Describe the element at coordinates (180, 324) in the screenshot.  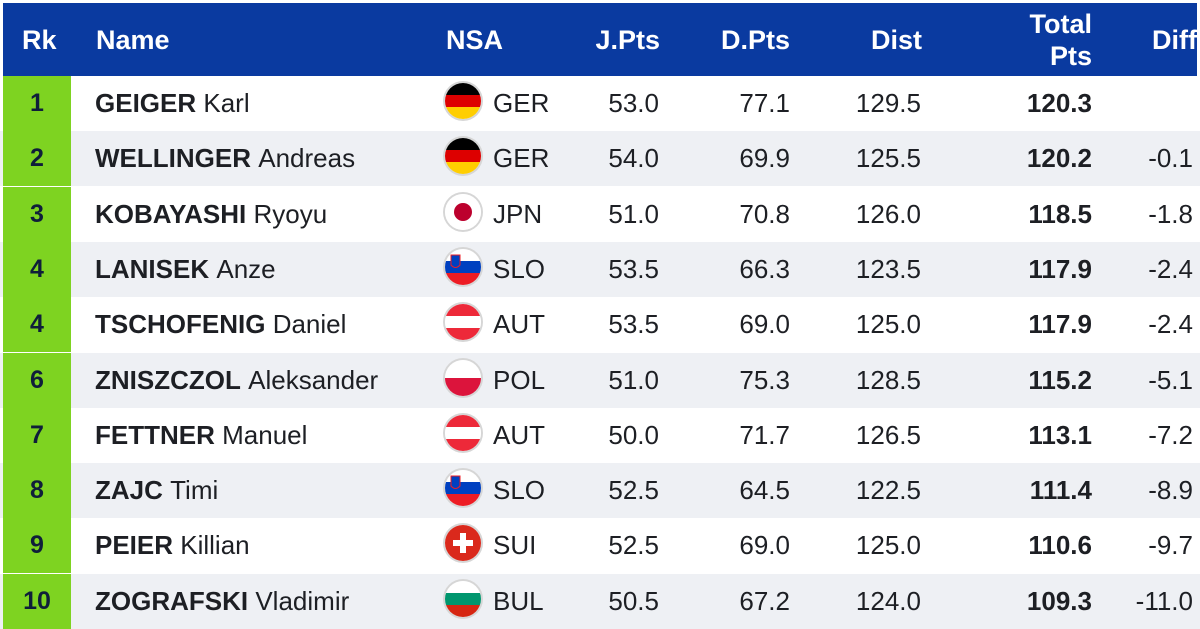
I see `last-name: TSCHOFENIG` at that location.